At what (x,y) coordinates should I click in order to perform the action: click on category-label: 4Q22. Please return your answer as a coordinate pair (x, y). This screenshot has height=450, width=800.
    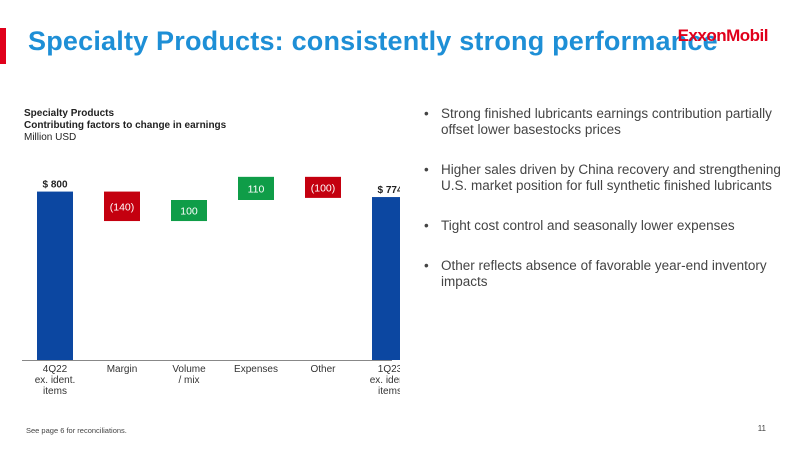
    Looking at the image, I should click on (55, 369).